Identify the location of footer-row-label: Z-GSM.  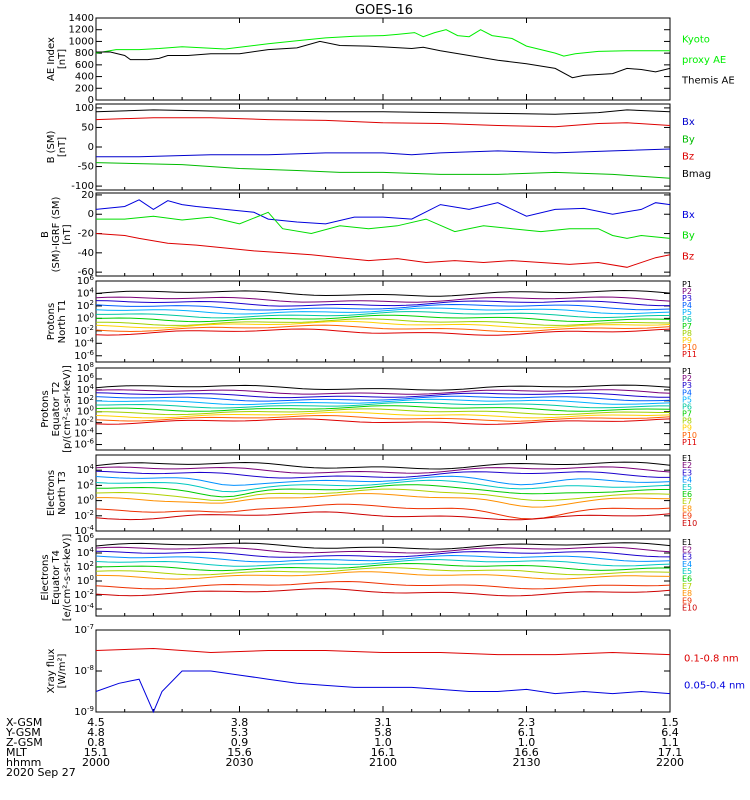
(24, 742).